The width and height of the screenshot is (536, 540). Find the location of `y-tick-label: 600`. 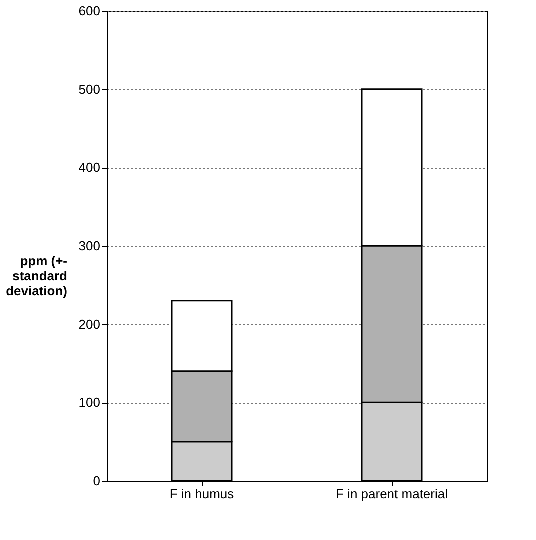

y-tick-label: 600 is located at coordinates (89, 11).